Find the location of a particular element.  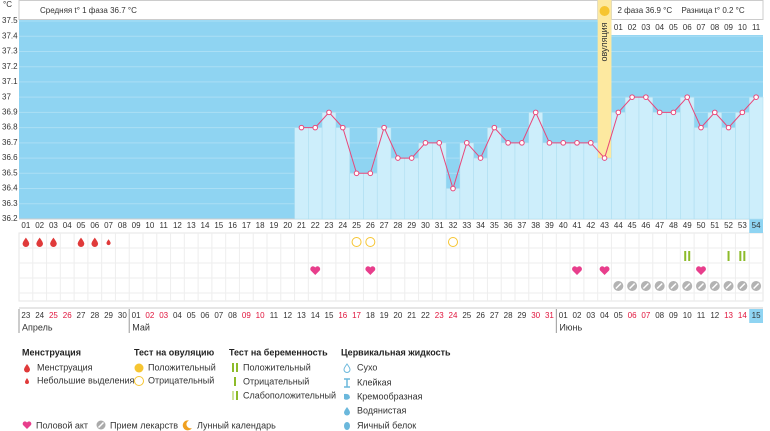

x-tick-label: 27 is located at coordinates (384, 225).